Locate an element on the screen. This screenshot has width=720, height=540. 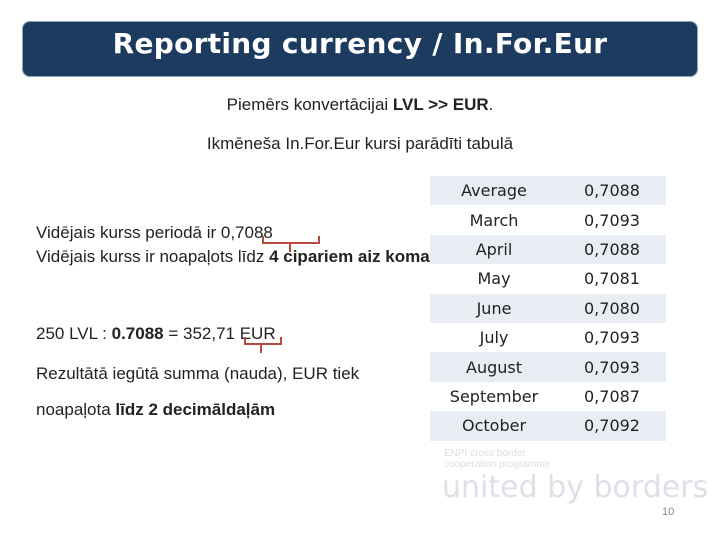
table-row: Average 0,7088 is located at coordinates (548, 191).